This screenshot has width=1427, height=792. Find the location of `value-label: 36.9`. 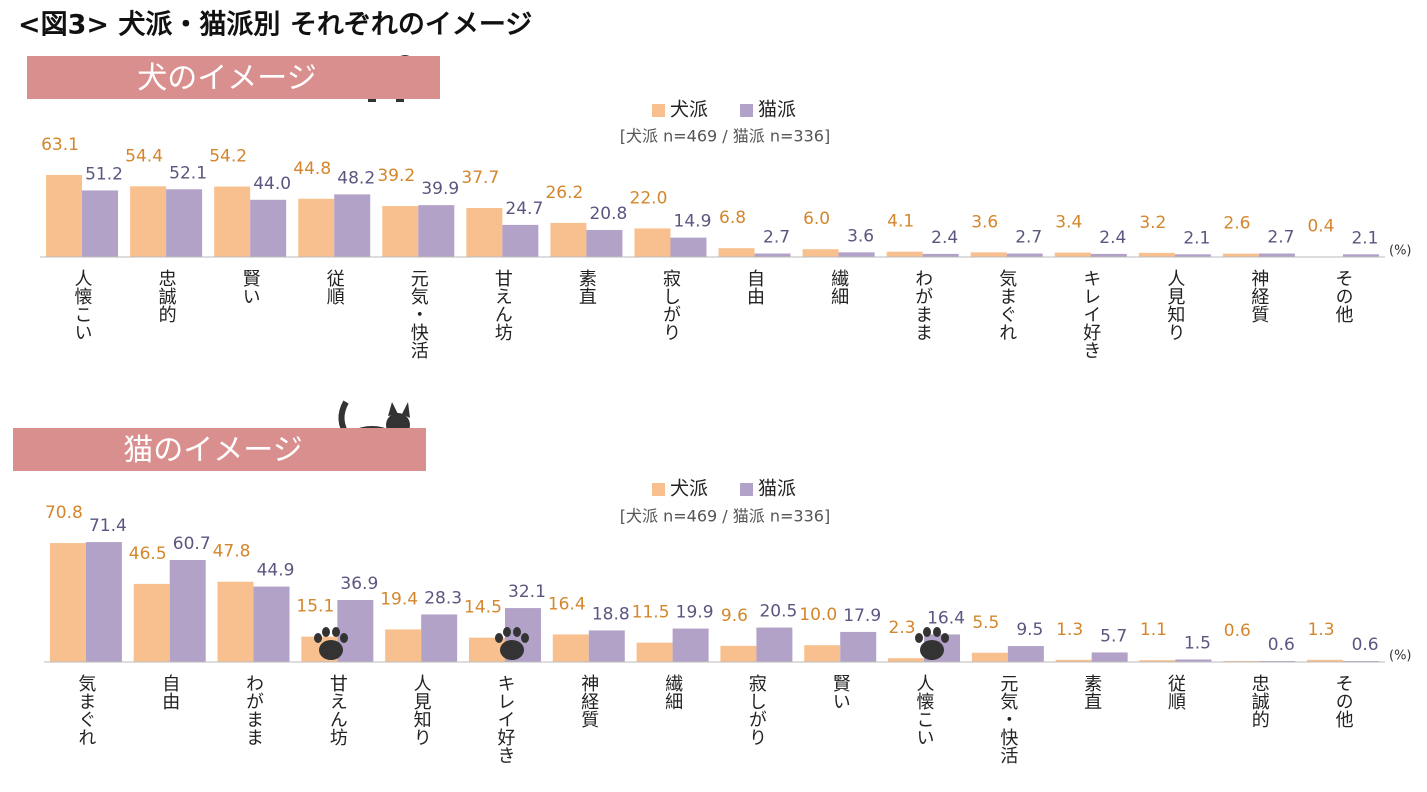

value-label: 36.9 is located at coordinates (359, 584).